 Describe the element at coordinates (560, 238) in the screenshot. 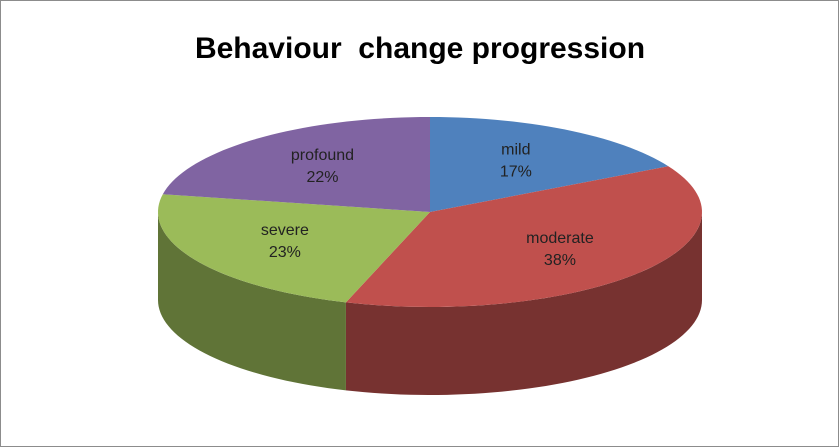

I see `slice-category-label: moderate` at that location.